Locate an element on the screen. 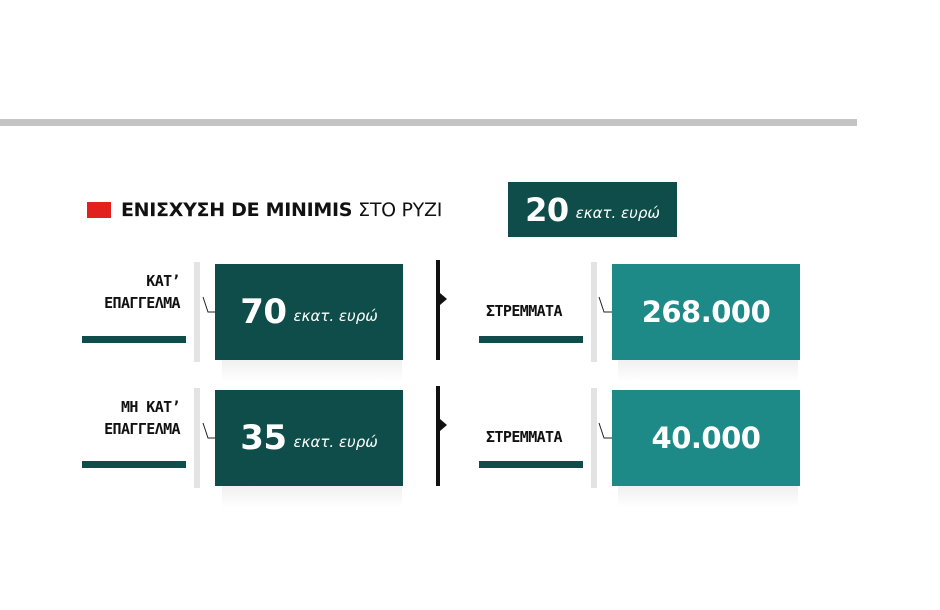  amount-number: 70 is located at coordinates (263, 312).